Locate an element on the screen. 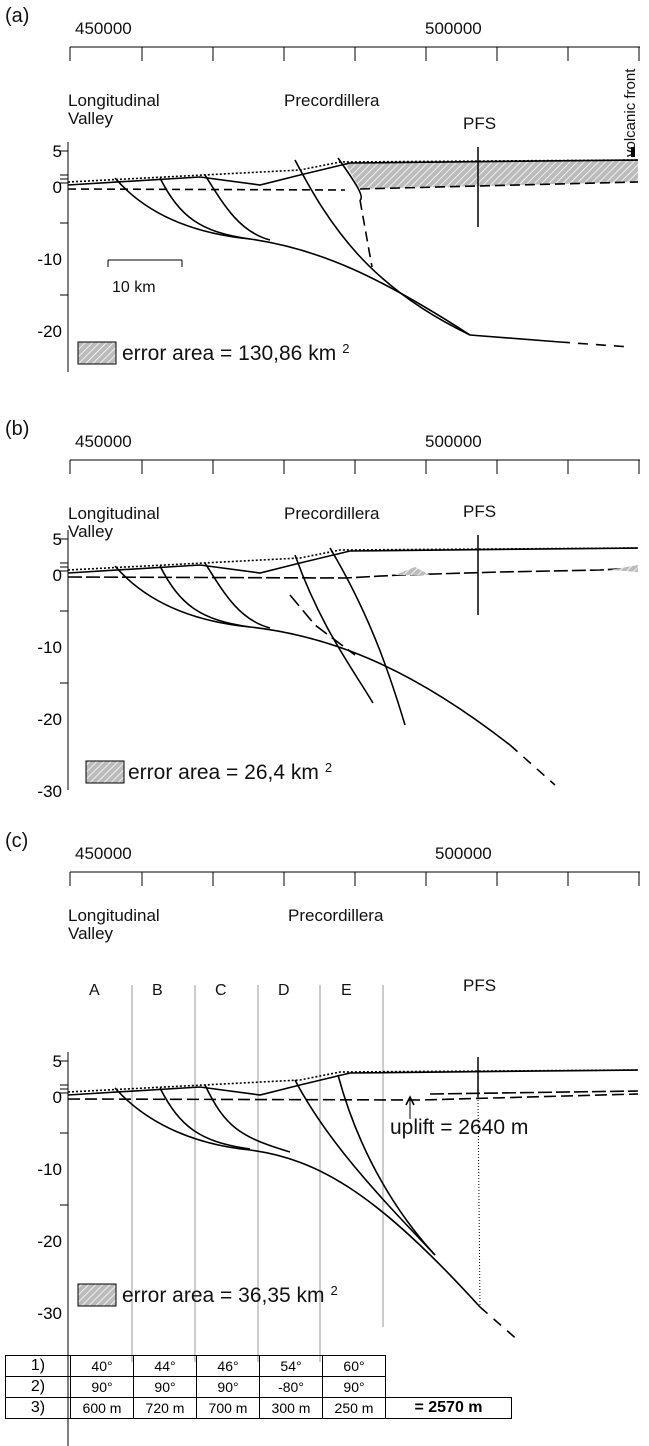 This screenshot has width=649, height=1446. panel-label: (a) is located at coordinates (17, 16).